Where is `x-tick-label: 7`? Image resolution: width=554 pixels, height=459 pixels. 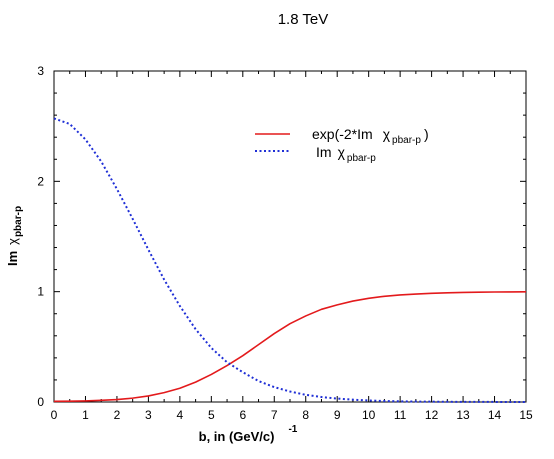 x-tick-label: 7 is located at coordinates (274, 415).